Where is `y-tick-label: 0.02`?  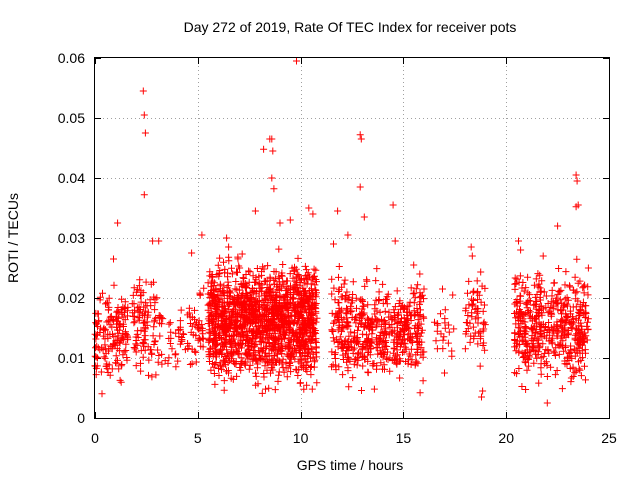
y-tick-label: 0.02 is located at coordinates (71, 298).